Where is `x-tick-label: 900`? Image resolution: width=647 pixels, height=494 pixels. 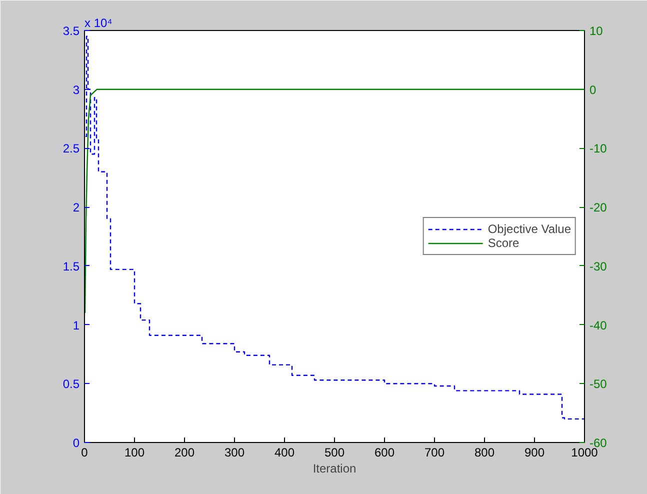 x-tick-label: 900 is located at coordinates (534, 453).